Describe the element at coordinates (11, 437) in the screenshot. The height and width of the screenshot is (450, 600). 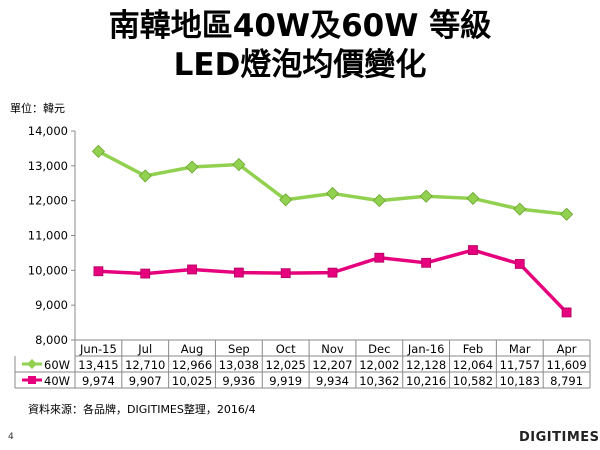
I see `page-number: 4` at that location.